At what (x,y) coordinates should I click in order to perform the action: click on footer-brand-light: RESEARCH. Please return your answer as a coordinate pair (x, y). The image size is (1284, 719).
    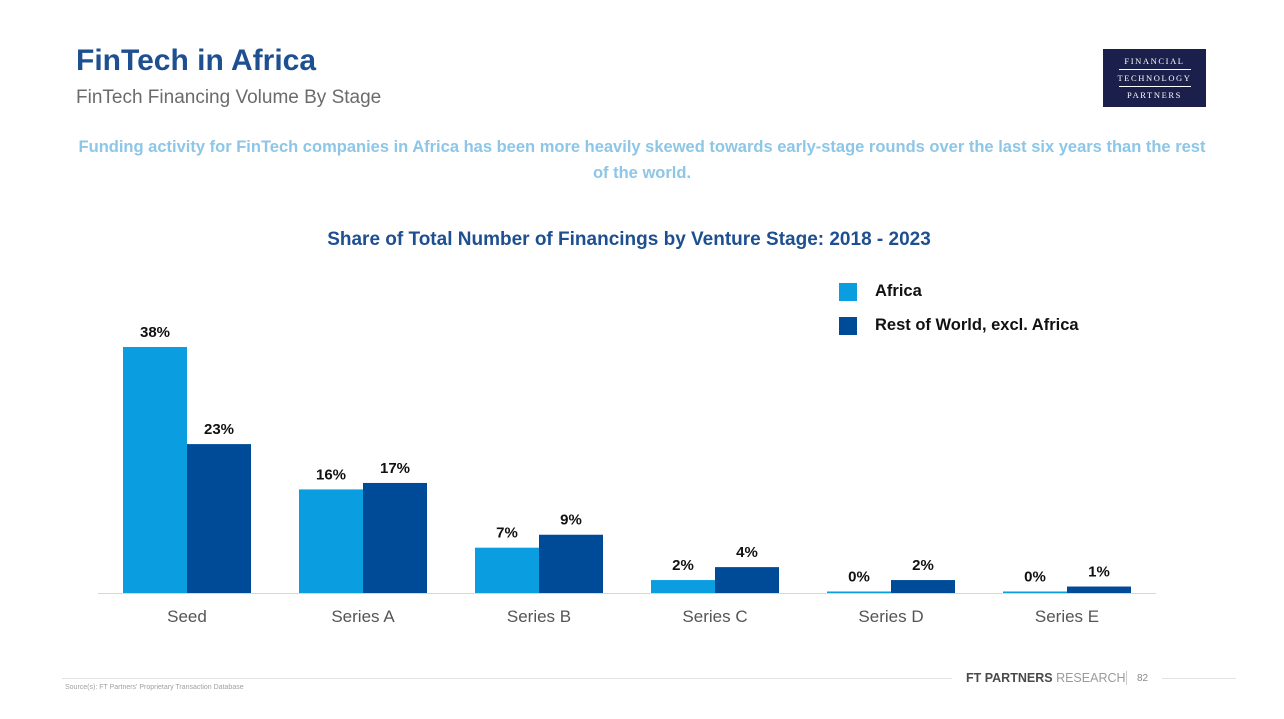
    Looking at the image, I should click on (1091, 678).